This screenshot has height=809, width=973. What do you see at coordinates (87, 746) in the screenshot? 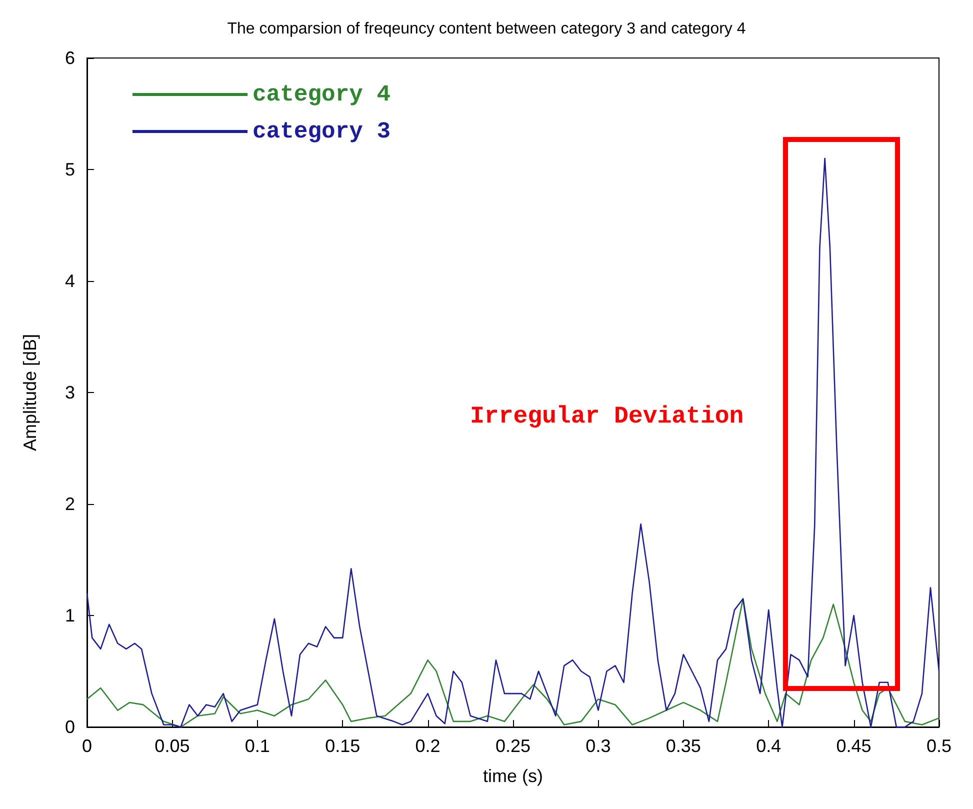
I see `x-tick-label: 0` at bounding box center [87, 746].